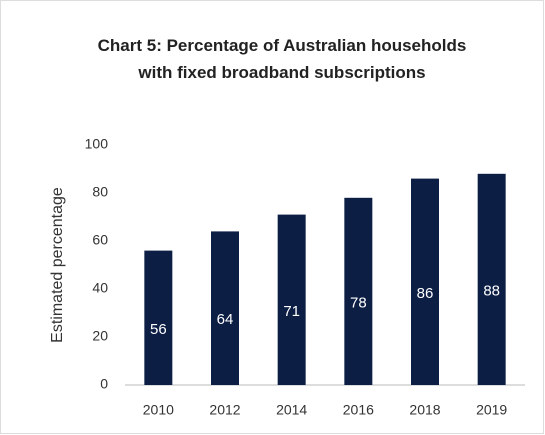 The height and width of the screenshot is (435, 545). I want to click on y-tick-label: 40, so click(100, 288).